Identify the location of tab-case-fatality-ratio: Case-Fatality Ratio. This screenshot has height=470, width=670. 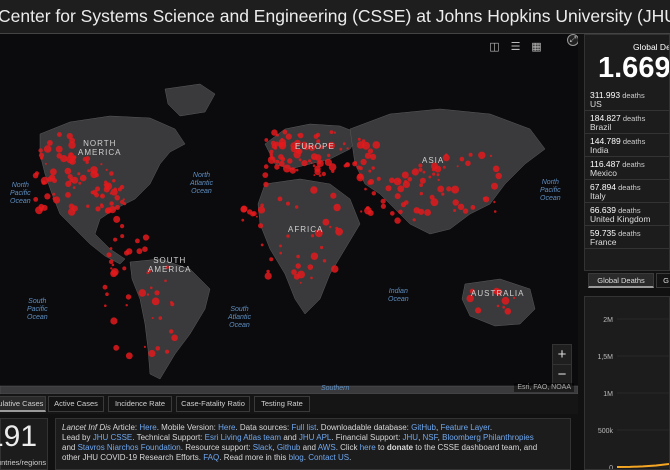
(213, 404).